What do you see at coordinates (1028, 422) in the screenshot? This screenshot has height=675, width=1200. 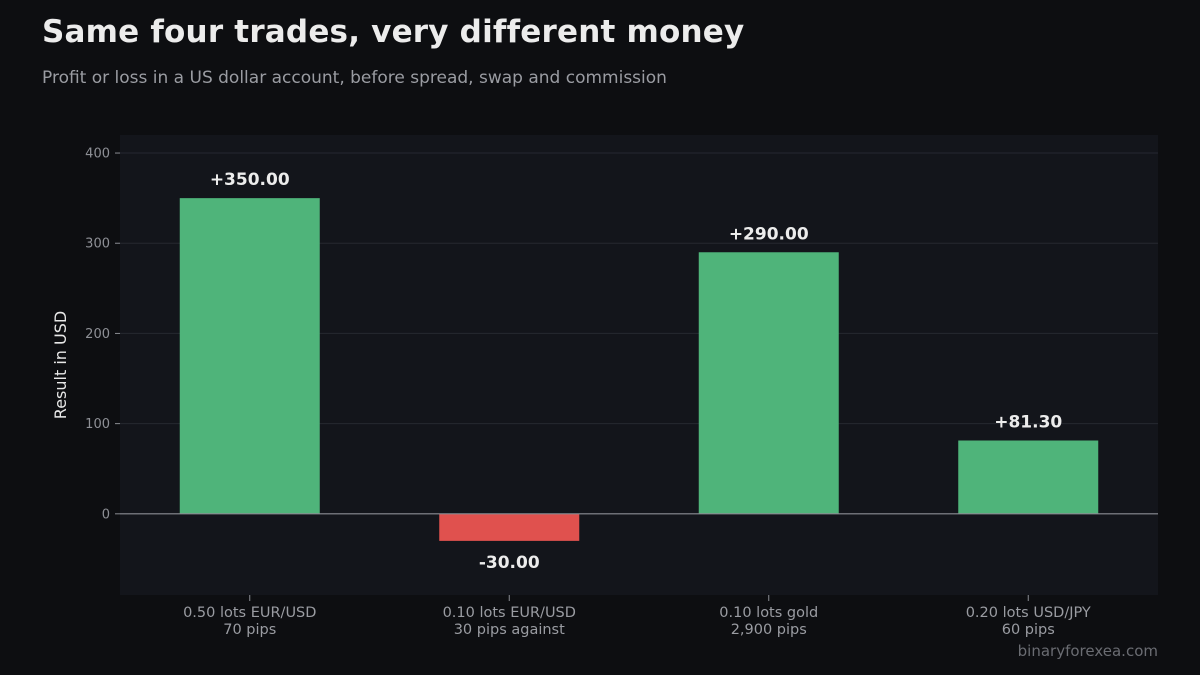 I see `bar-value-label: +81.30` at bounding box center [1028, 422].